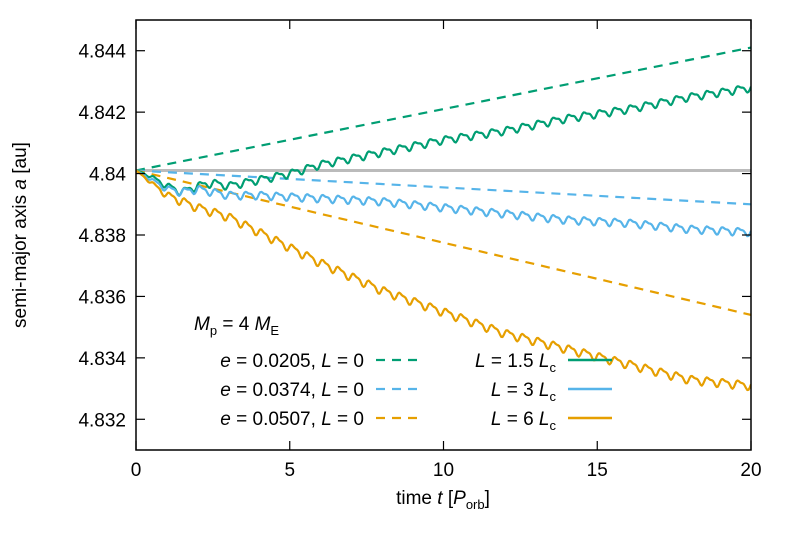 This screenshot has height=539, width=789. I want to click on y-axis-label: semi-major axis a [au], so click(20, 235).